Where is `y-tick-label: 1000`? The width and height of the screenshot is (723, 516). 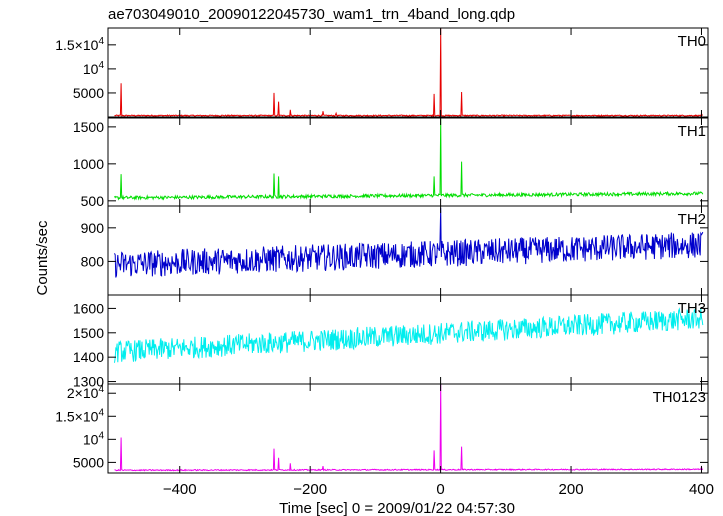
y-tick-label: 1000 is located at coordinates (88, 164).